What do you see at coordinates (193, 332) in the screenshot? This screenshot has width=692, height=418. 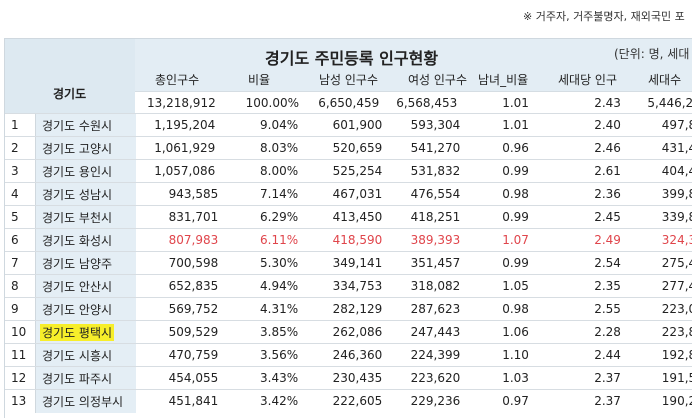 I see `data-cell: 509,529` at bounding box center [193, 332].